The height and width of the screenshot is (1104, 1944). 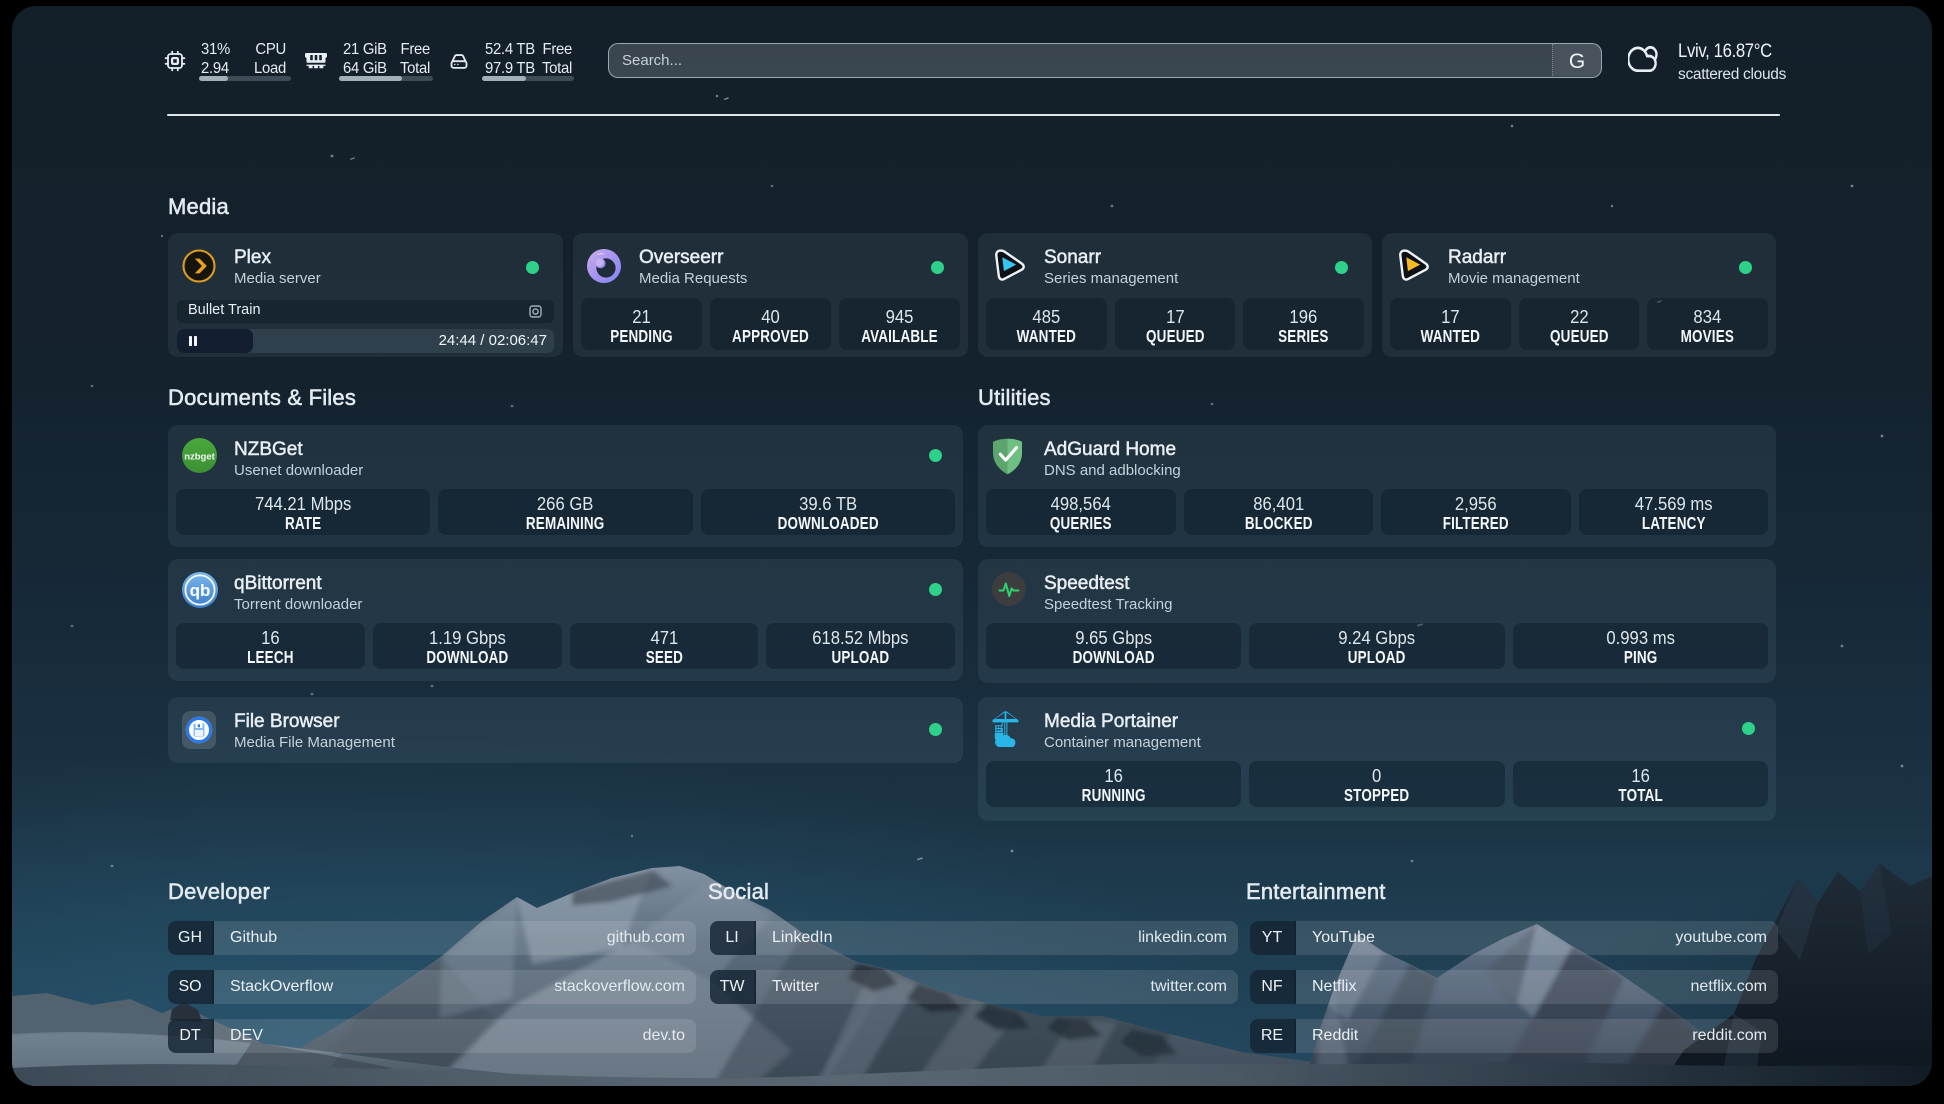 What do you see at coordinates (200, 590) in the screenshot?
I see `svg-text: qb` at bounding box center [200, 590].